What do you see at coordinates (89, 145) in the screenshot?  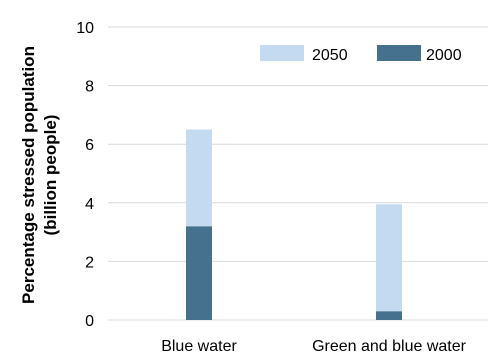 I see `y-tick-label: 6` at bounding box center [89, 145].